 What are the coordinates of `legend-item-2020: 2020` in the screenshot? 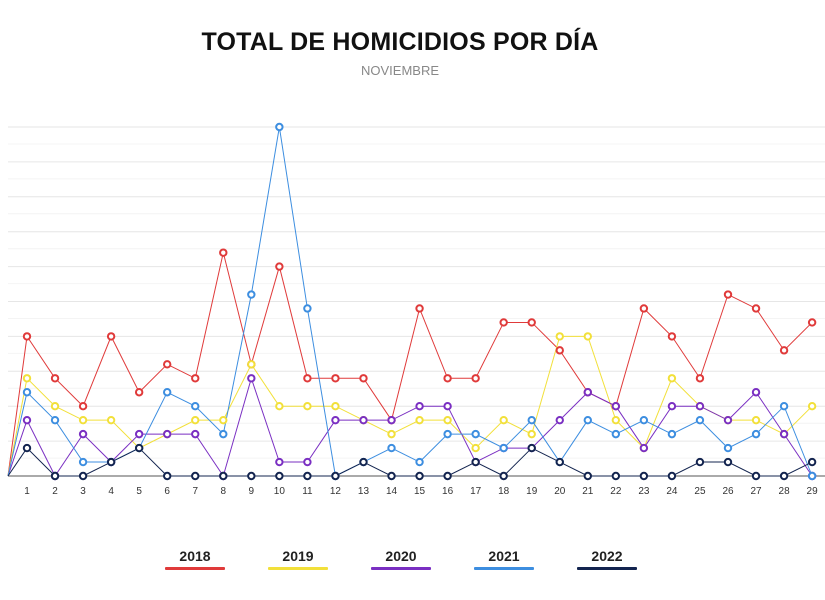 It's located at (401, 559).